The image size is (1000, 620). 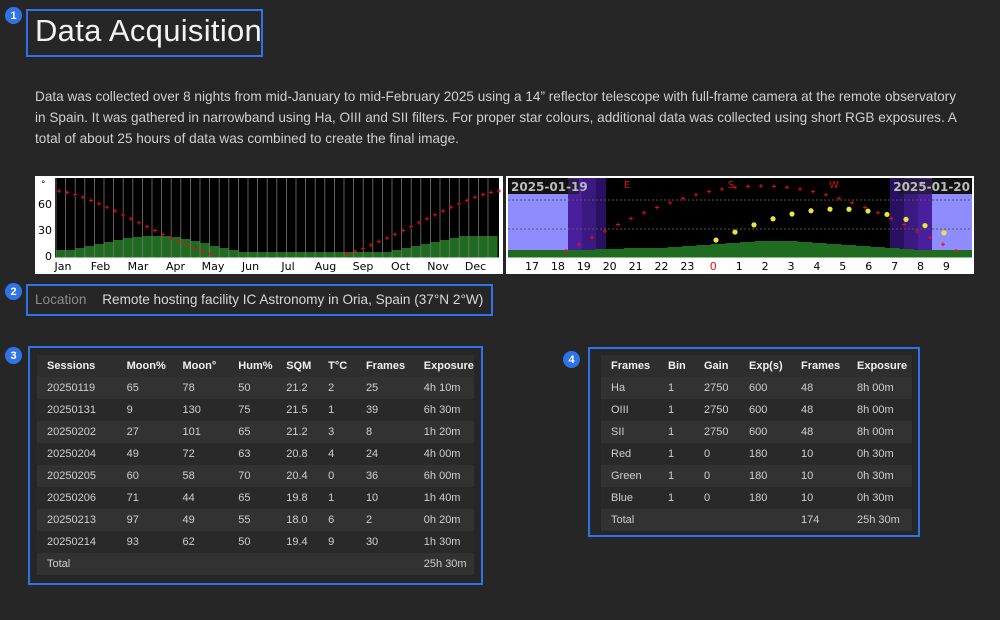 What do you see at coordinates (337, 520) in the screenshot?
I see `sessions-table-cell: 6` at bounding box center [337, 520].